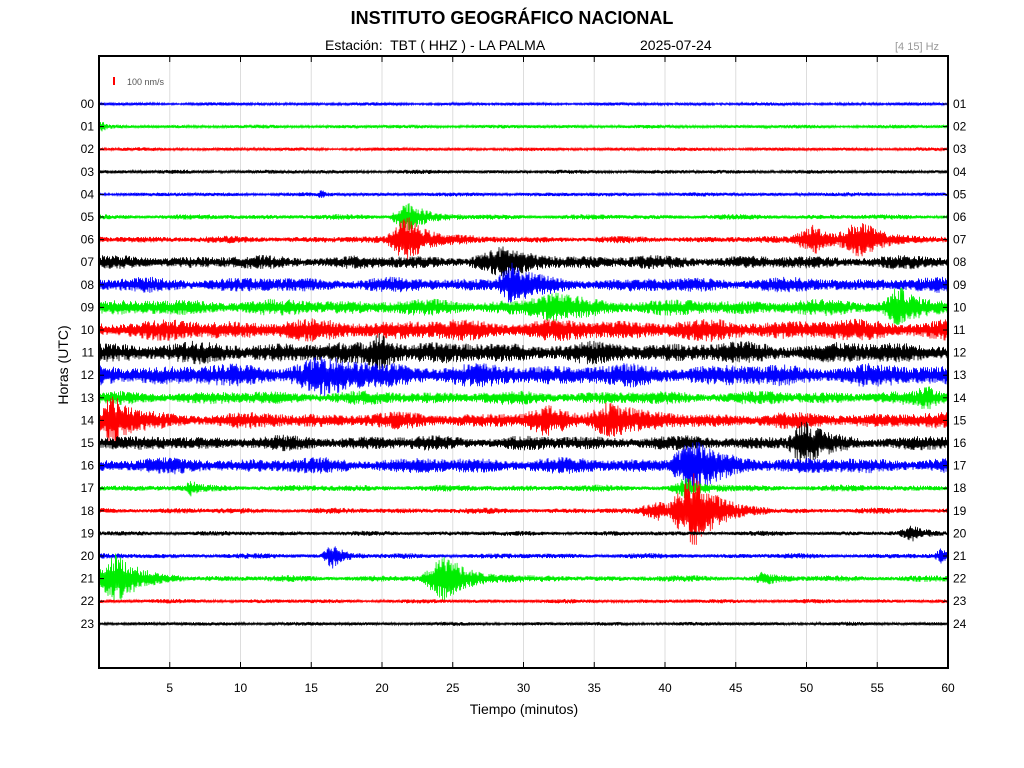  What do you see at coordinates (88, 556) in the screenshot?
I see `y-tick-label-left: 20` at bounding box center [88, 556].